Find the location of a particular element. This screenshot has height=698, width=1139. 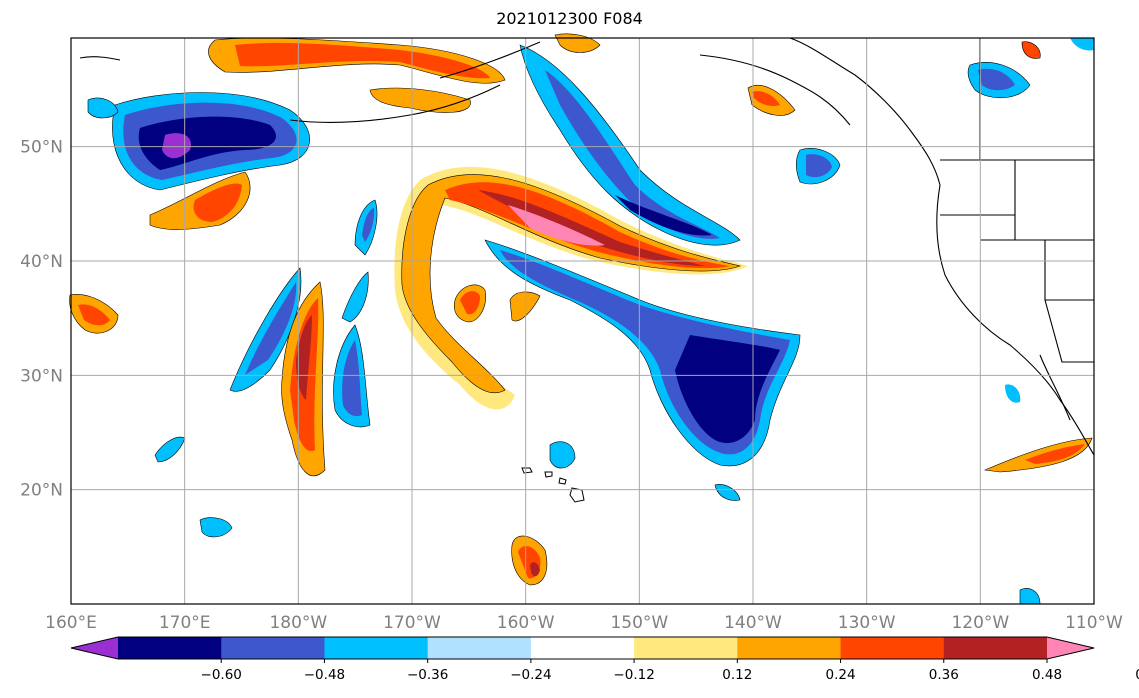

x-tick-label: 140°W is located at coordinates (753, 623).